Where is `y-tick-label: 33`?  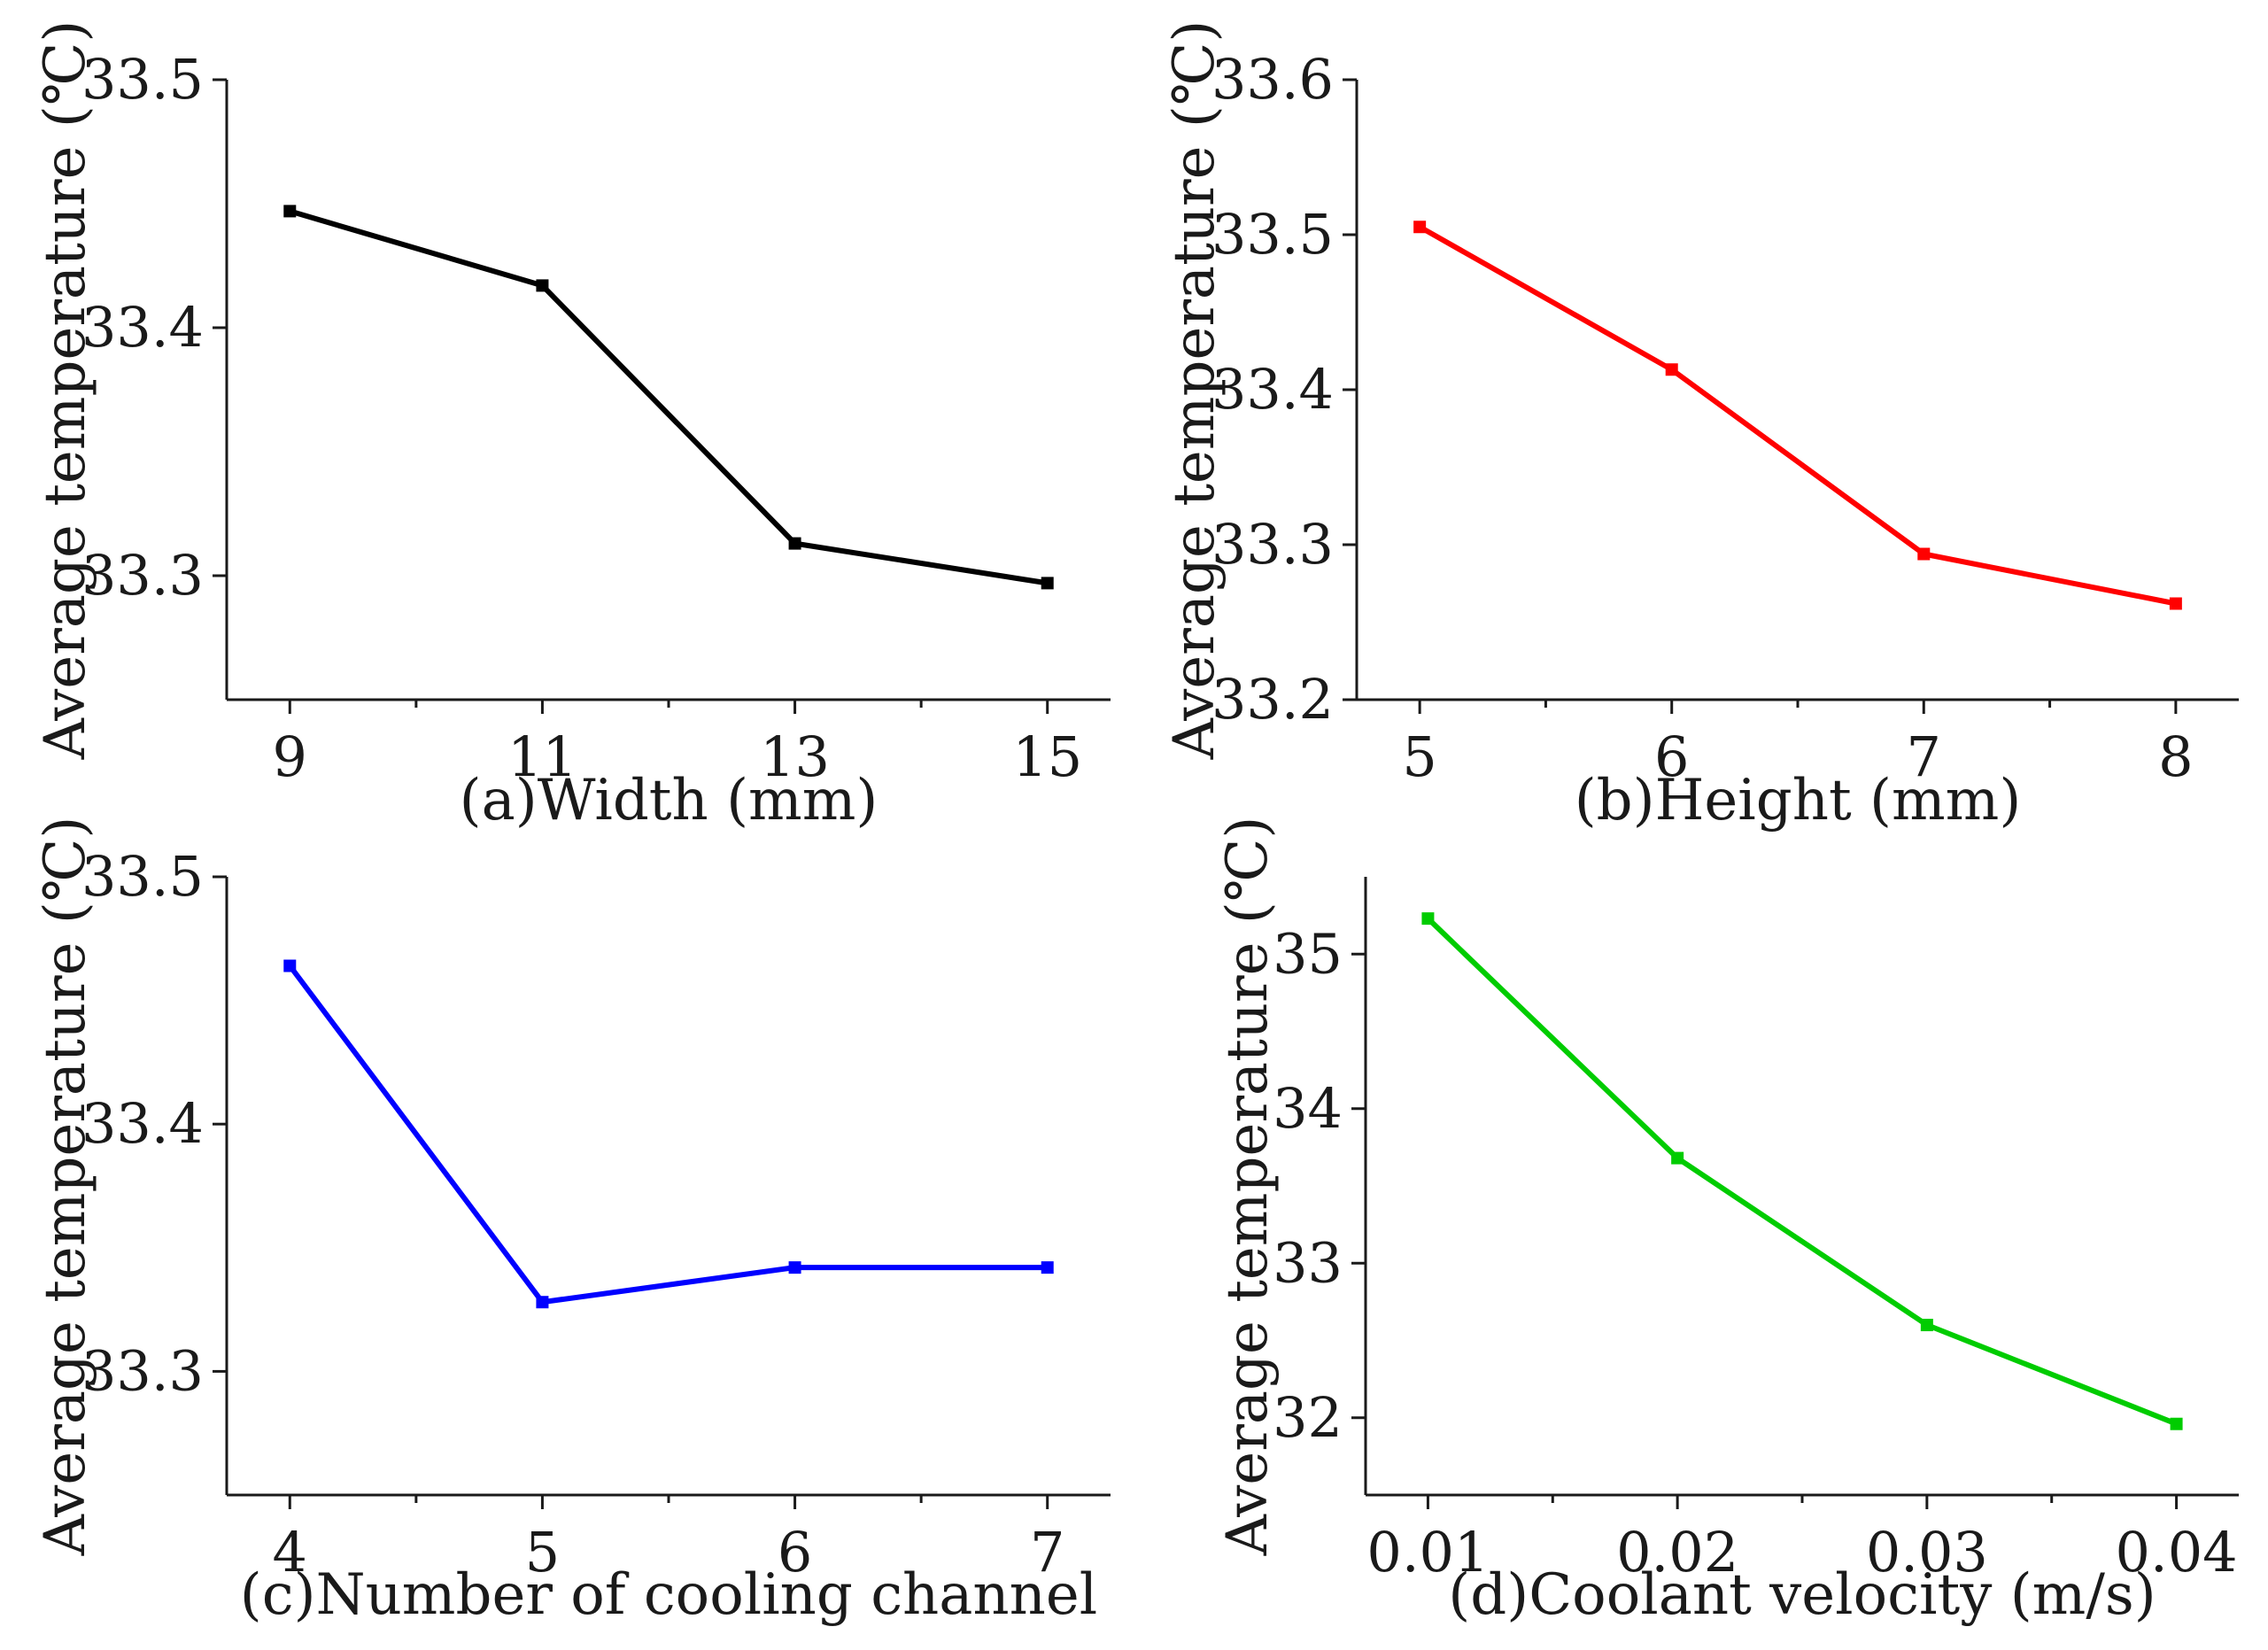 y-tick-label: 33 is located at coordinates (1308, 1262).